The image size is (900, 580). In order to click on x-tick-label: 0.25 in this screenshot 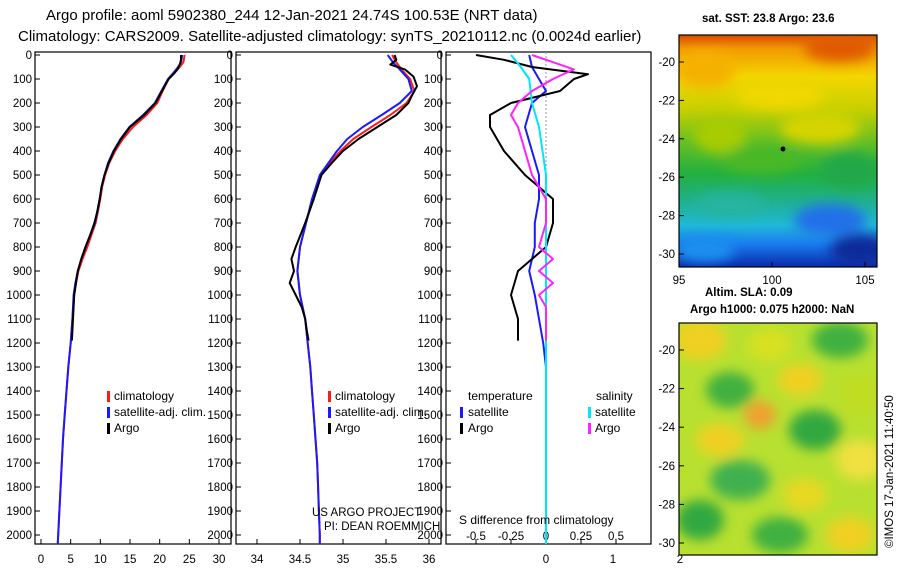, I will do `click(581, 537)`.